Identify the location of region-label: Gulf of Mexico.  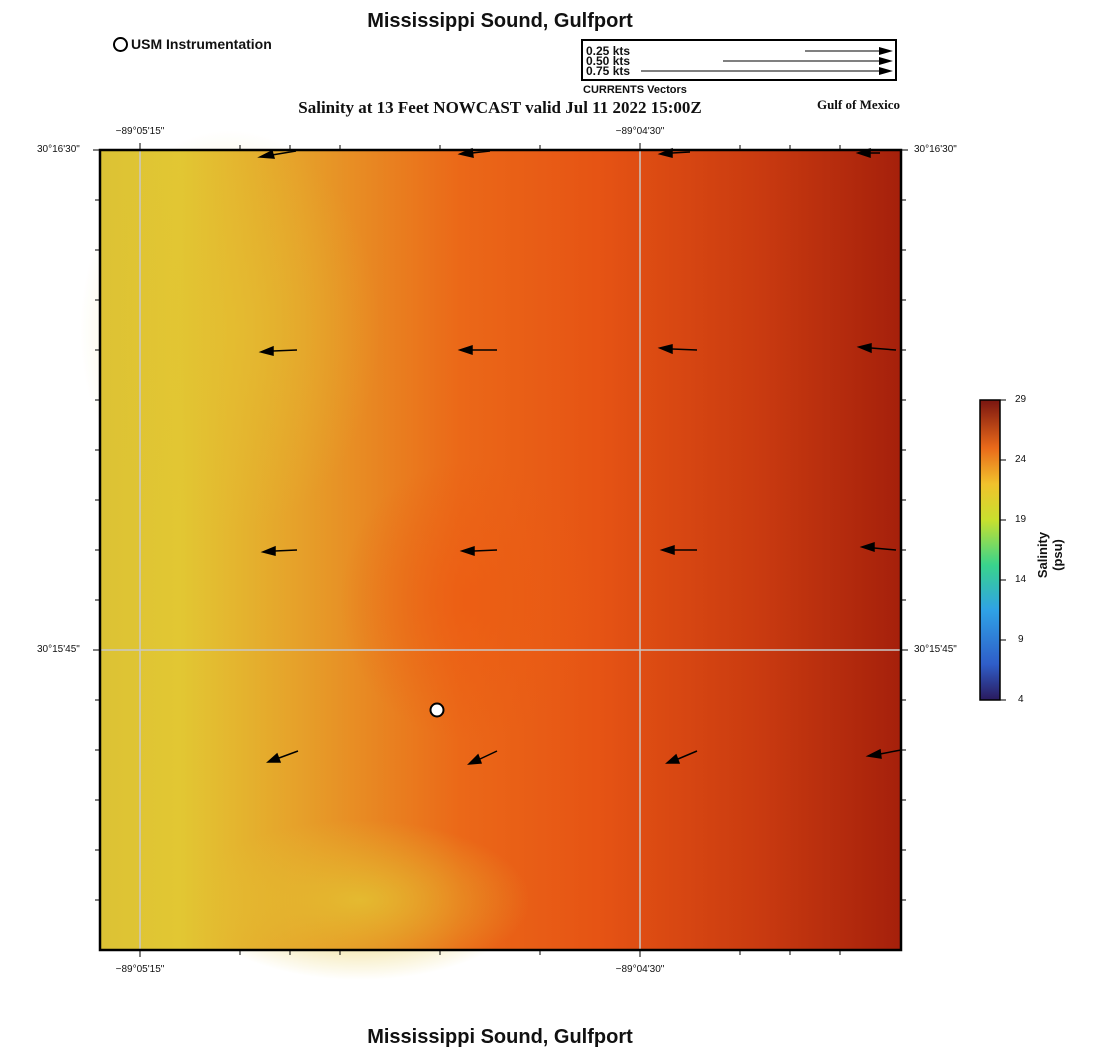
(858, 104).